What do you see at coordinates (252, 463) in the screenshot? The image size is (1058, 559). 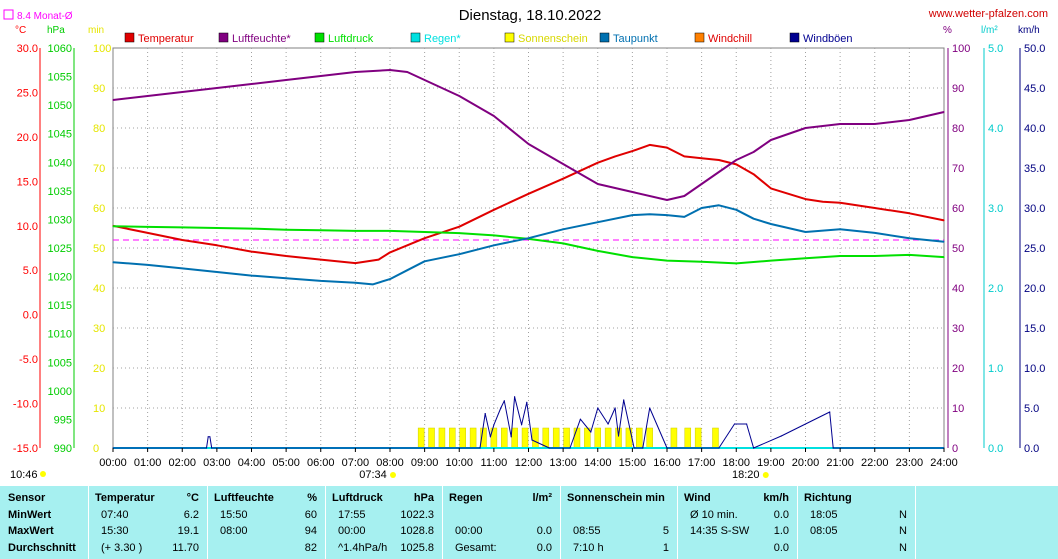 I see `x-tick-label: 04:00` at bounding box center [252, 463].